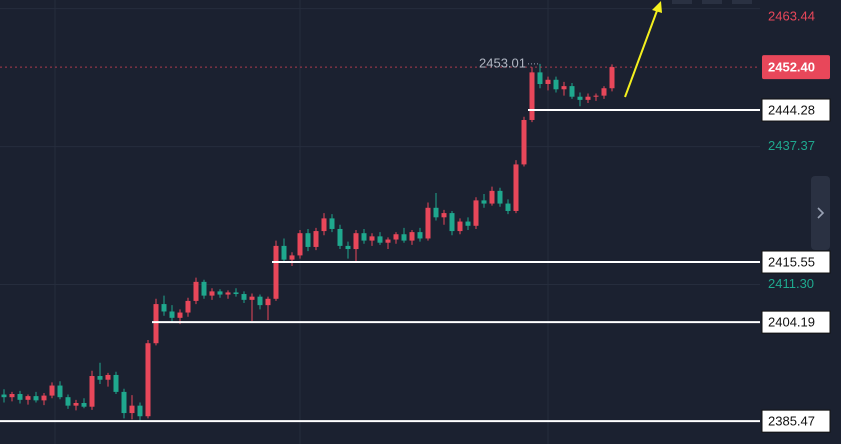 Image resolution: width=841 pixels, height=444 pixels. I want to click on last-price-box, so click(796, 67).